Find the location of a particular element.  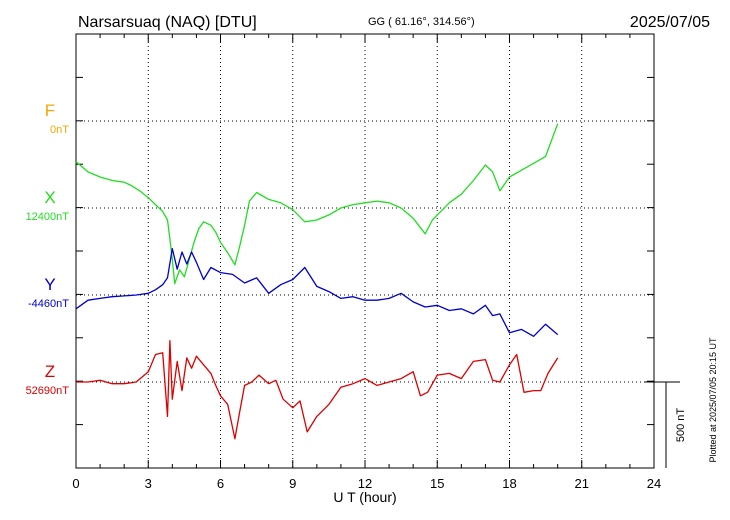

coordinates: GG ( 61.16°, 314.56°) is located at coordinates (421, 22).